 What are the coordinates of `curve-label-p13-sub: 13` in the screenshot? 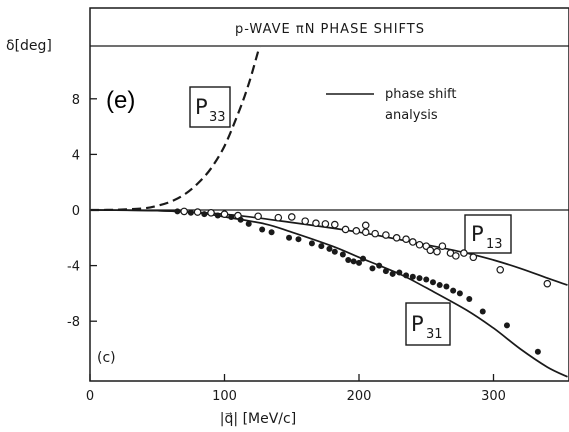 It's located at (494, 244).